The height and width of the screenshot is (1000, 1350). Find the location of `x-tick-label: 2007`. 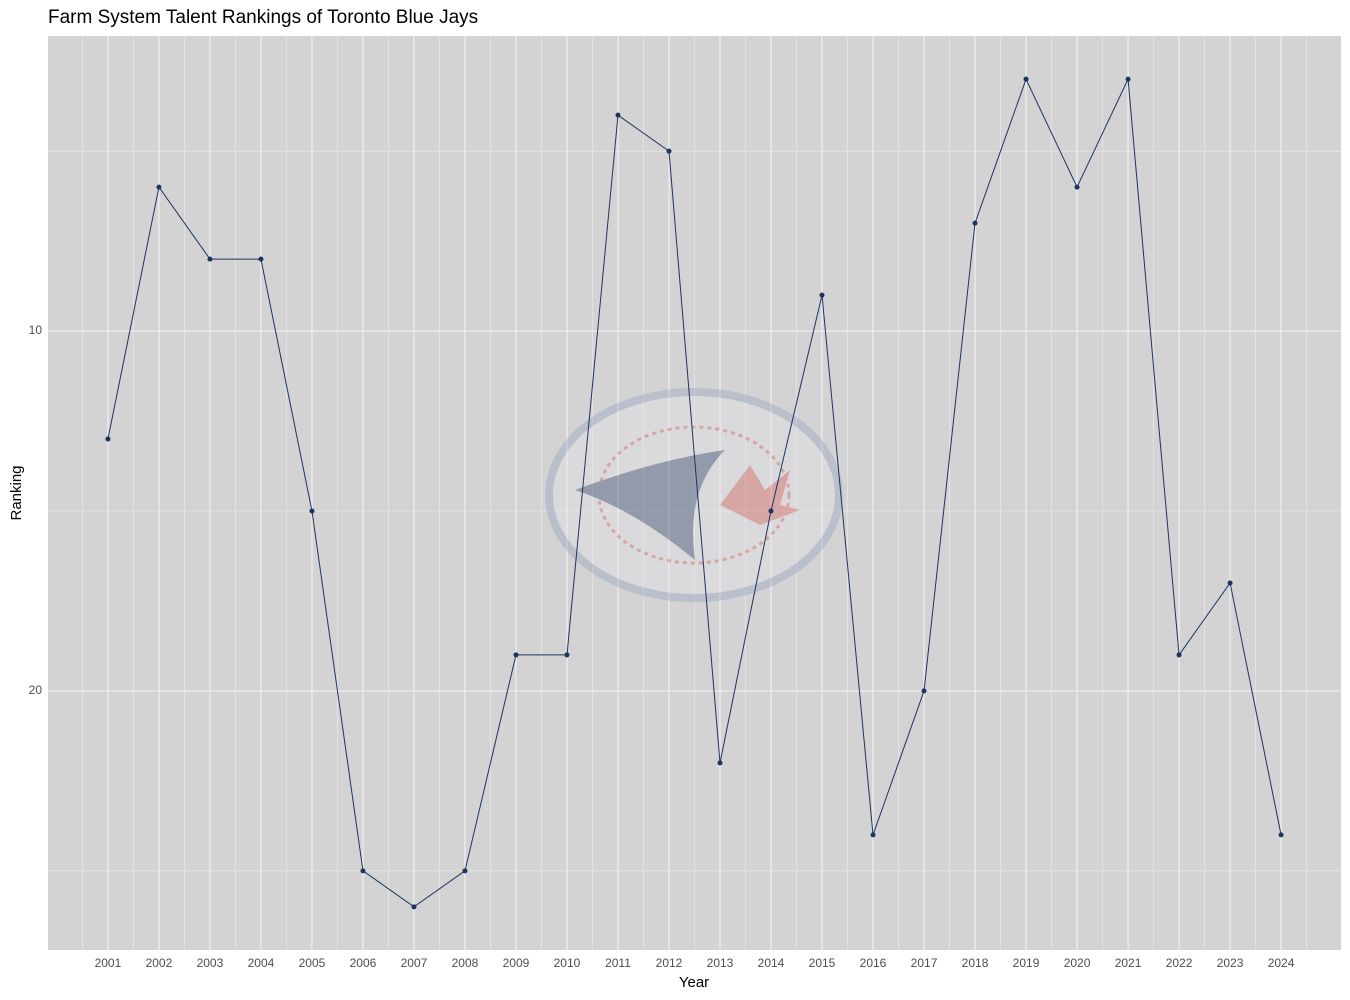

x-tick-label: 2007 is located at coordinates (414, 963).